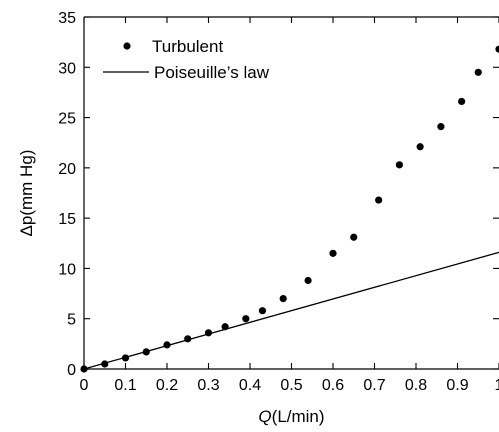 This screenshot has width=499, height=432. What do you see at coordinates (186, 59) in the screenshot?
I see `legend: Turbulent Poiseuille’s law` at bounding box center [186, 59].